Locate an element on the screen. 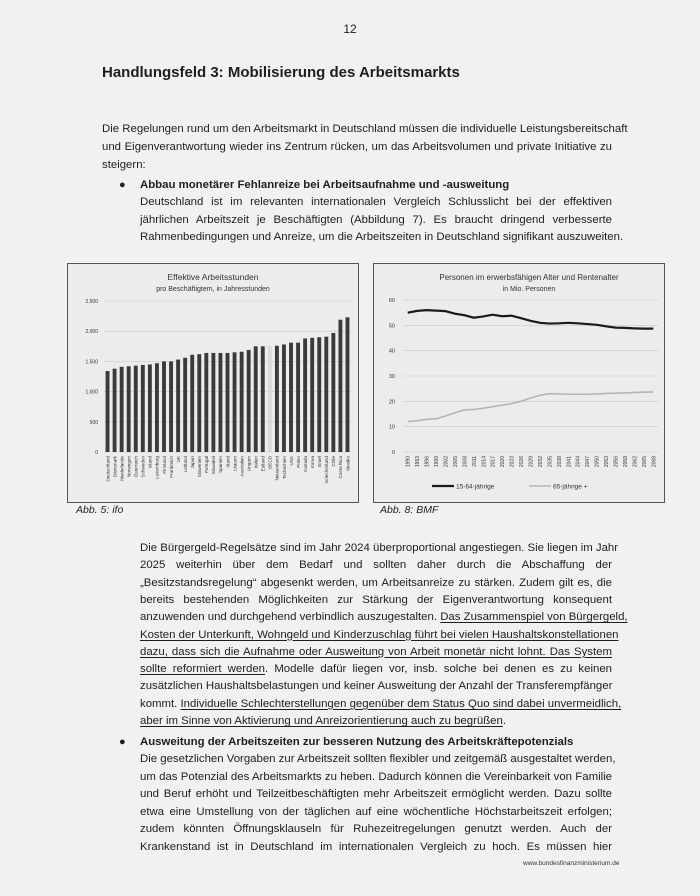  y-tick-label: 20 is located at coordinates (392, 402).